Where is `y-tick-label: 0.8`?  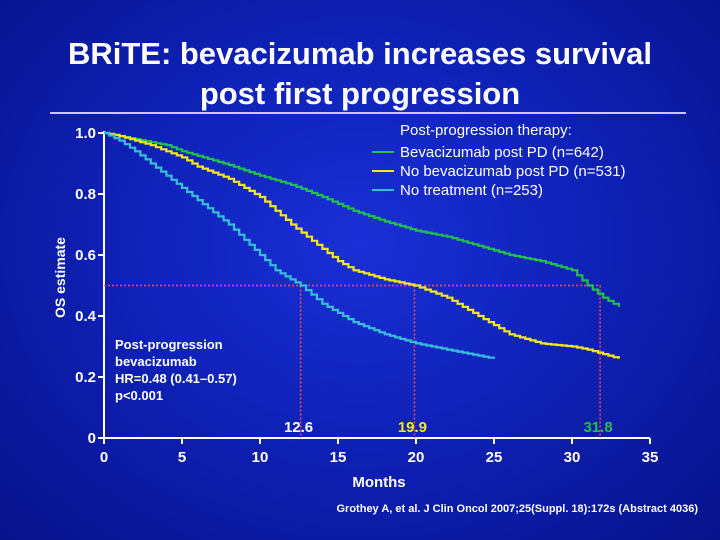 y-tick-label: 0.8 is located at coordinates (85, 194).